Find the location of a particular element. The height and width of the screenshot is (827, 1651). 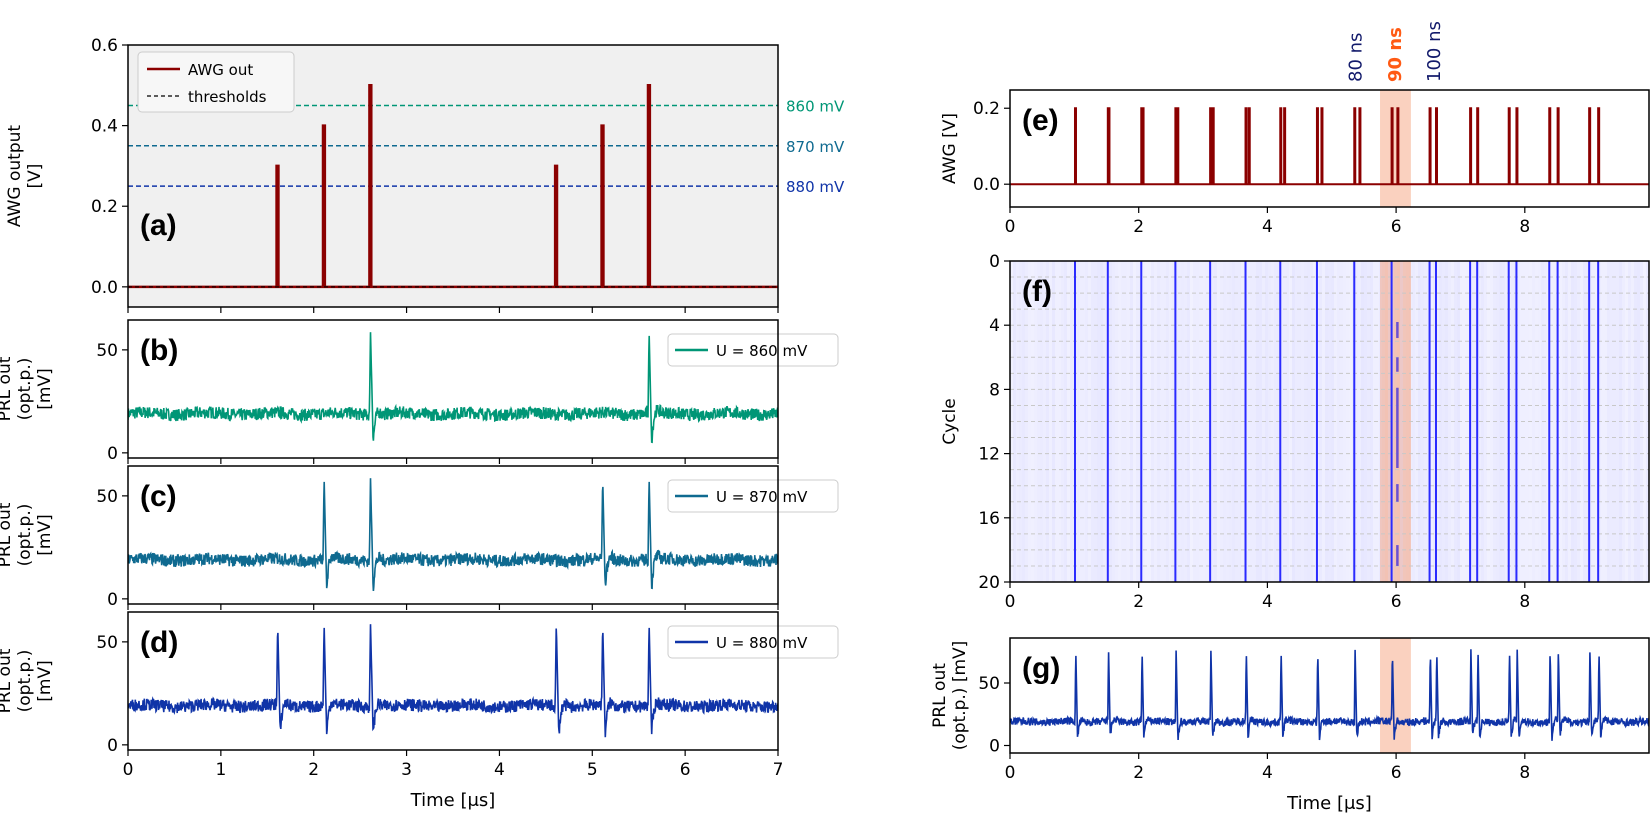

y-tick-label: 0.0 is located at coordinates (986, 185).